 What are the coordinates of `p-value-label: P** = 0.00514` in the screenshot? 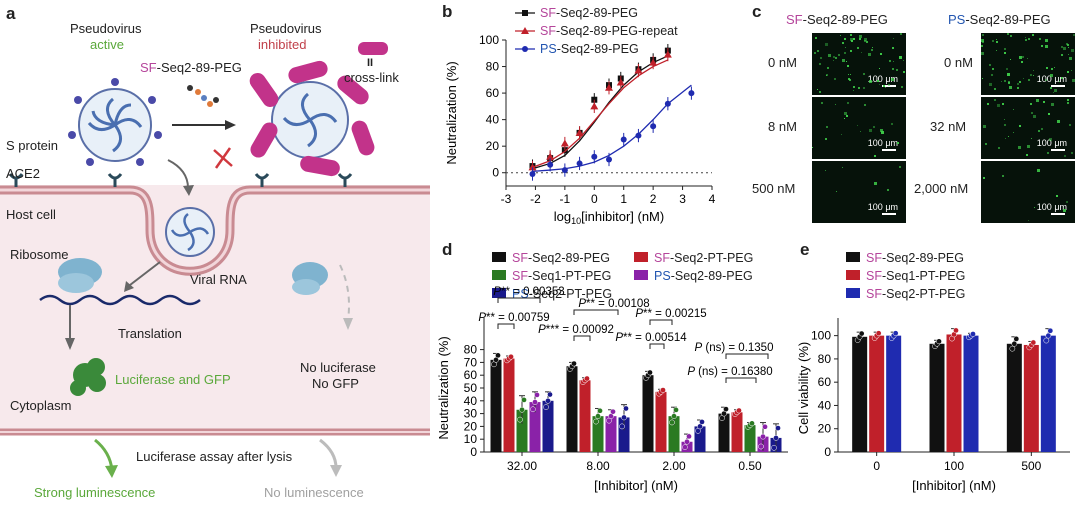 It's located at (651, 338).